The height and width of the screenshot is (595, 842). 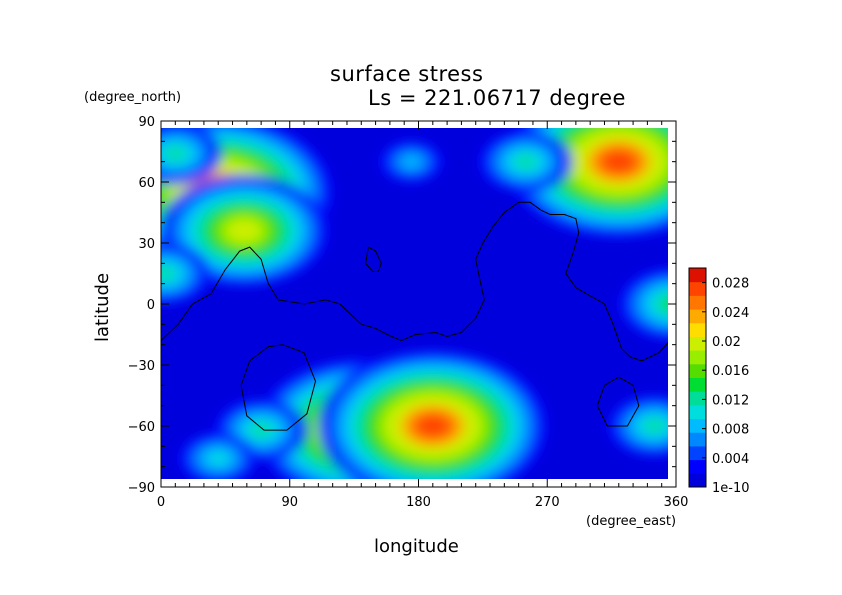 What do you see at coordinates (730, 284) in the screenshot?
I see `colorbar-label: 0.028` at bounding box center [730, 284].